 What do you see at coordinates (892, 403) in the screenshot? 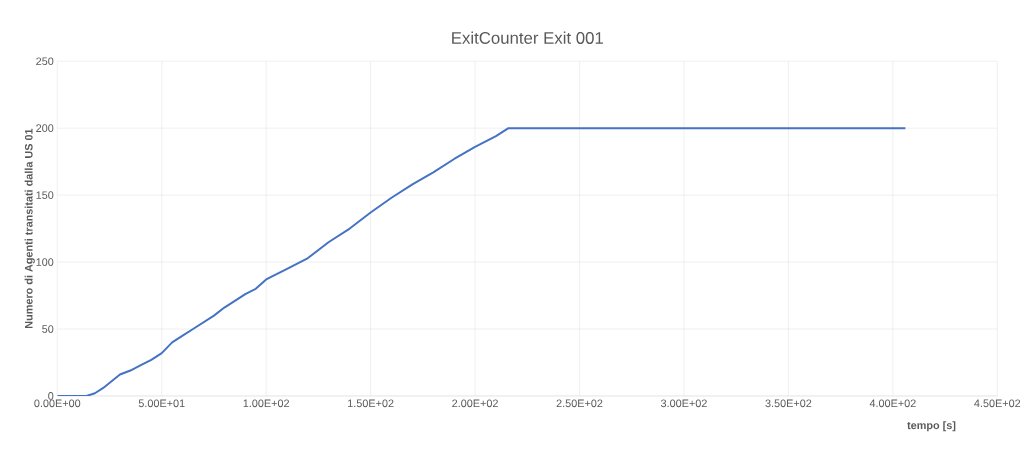
I see `x-tick-label: 4.00E+02` at bounding box center [892, 403].